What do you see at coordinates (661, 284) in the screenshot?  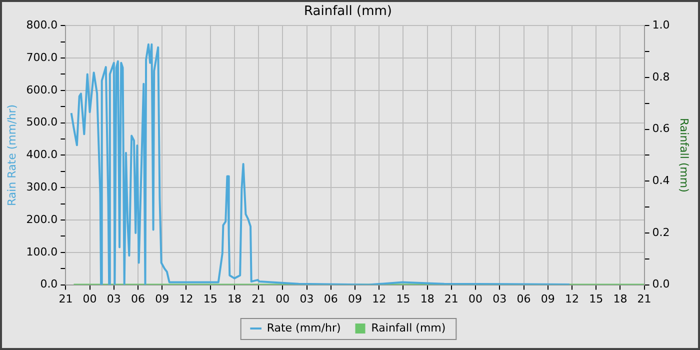 I see `y2-tick-label: 0.0` at bounding box center [661, 284].